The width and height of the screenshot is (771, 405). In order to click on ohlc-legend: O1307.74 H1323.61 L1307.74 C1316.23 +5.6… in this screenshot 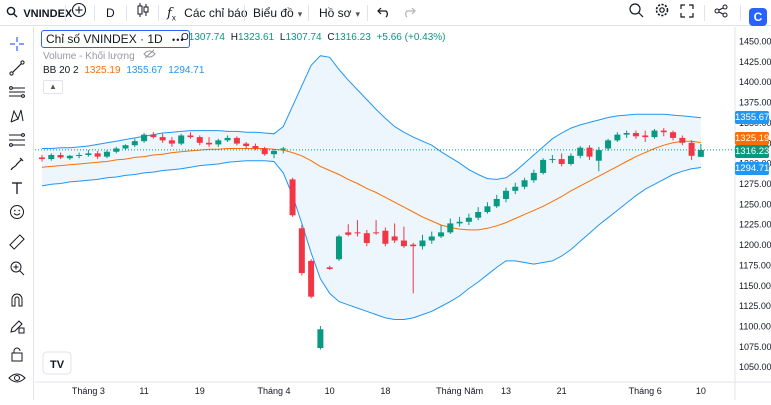, I will do `click(313, 37)`.